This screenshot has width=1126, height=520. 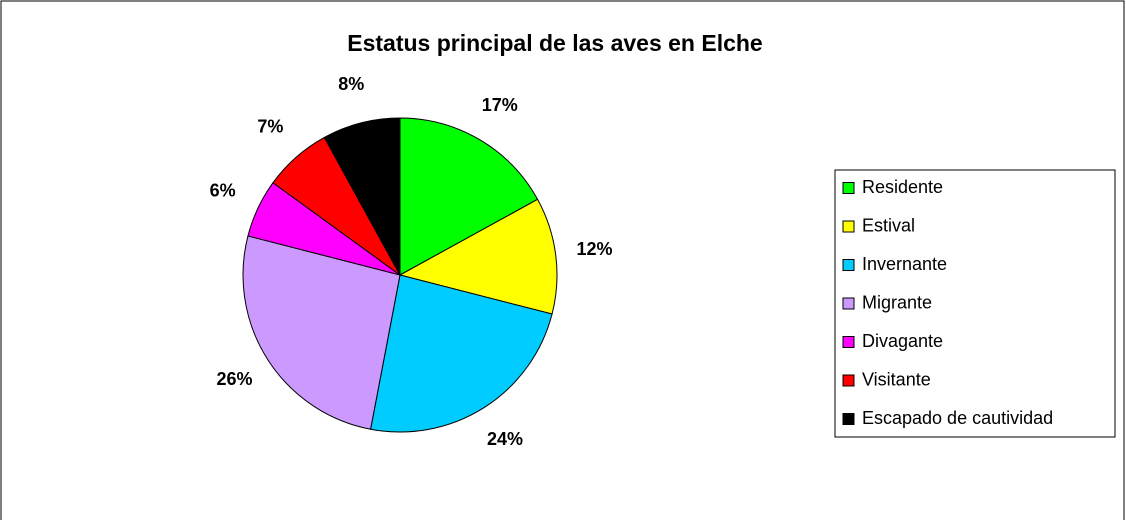 I want to click on value-label: 24%, so click(x=505, y=439).